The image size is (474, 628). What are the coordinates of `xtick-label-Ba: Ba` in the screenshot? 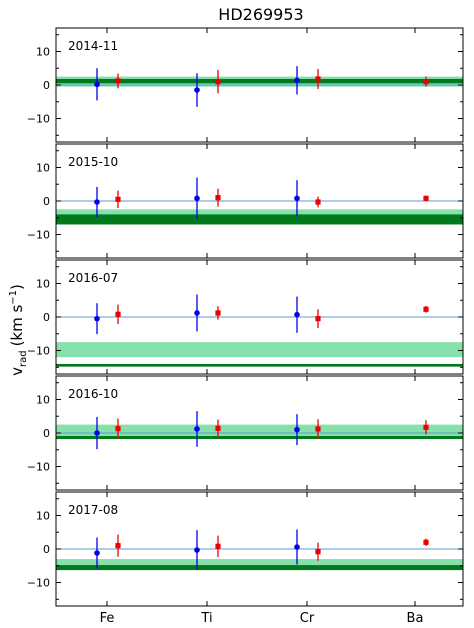 It's located at (415, 618).